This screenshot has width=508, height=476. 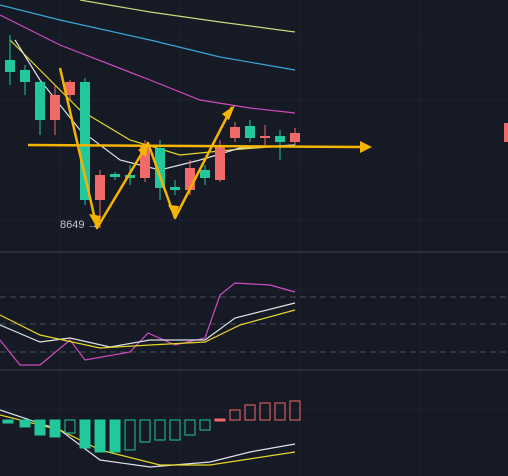 What do you see at coordinates (151, 426) in the screenshot?
I see `macd-histogram` at bounding box center [151, 426].